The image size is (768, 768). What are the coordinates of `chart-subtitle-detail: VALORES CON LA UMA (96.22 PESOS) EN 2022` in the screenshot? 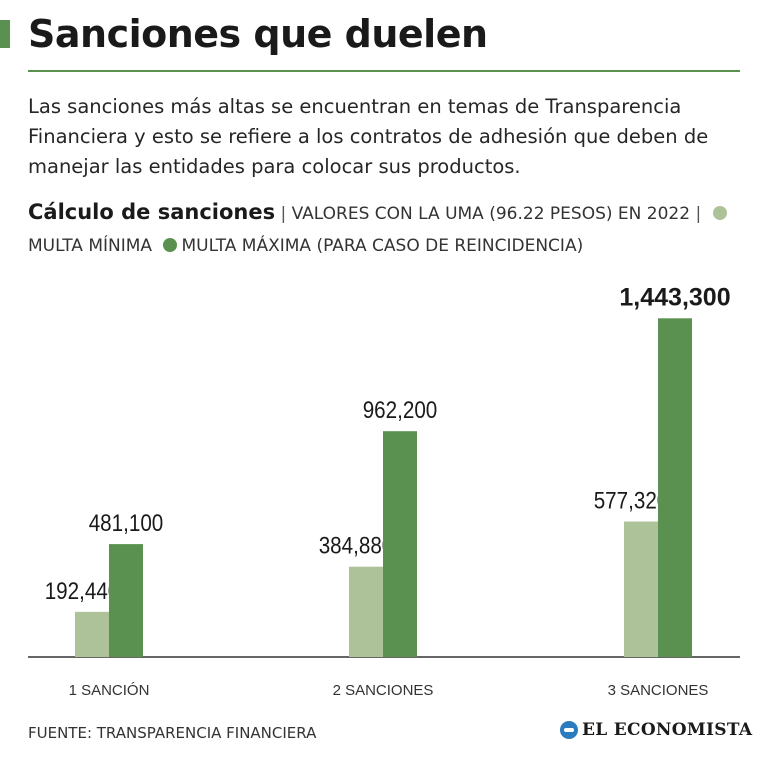 It's located at (491, 214).